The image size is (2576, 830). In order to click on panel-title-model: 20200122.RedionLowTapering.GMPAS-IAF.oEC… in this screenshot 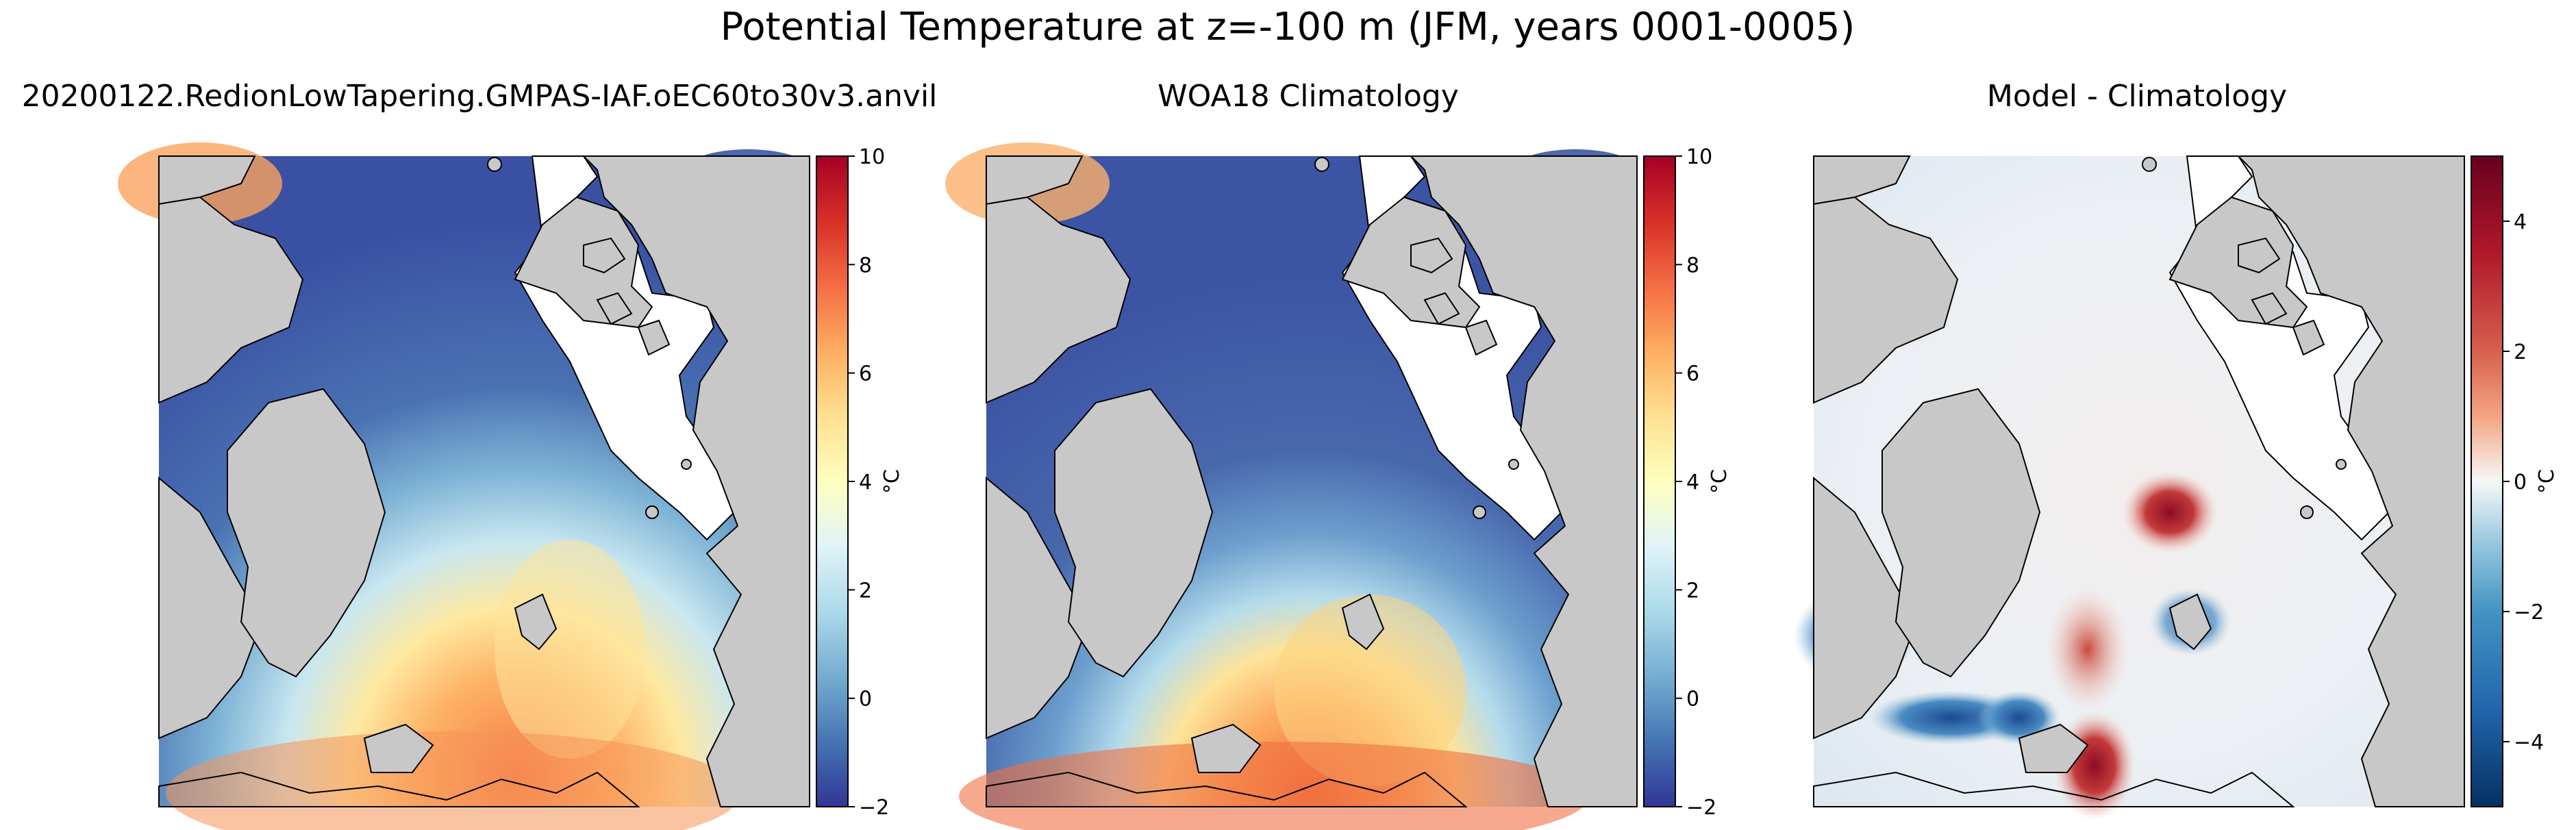, I will do `click(480, 96)`.